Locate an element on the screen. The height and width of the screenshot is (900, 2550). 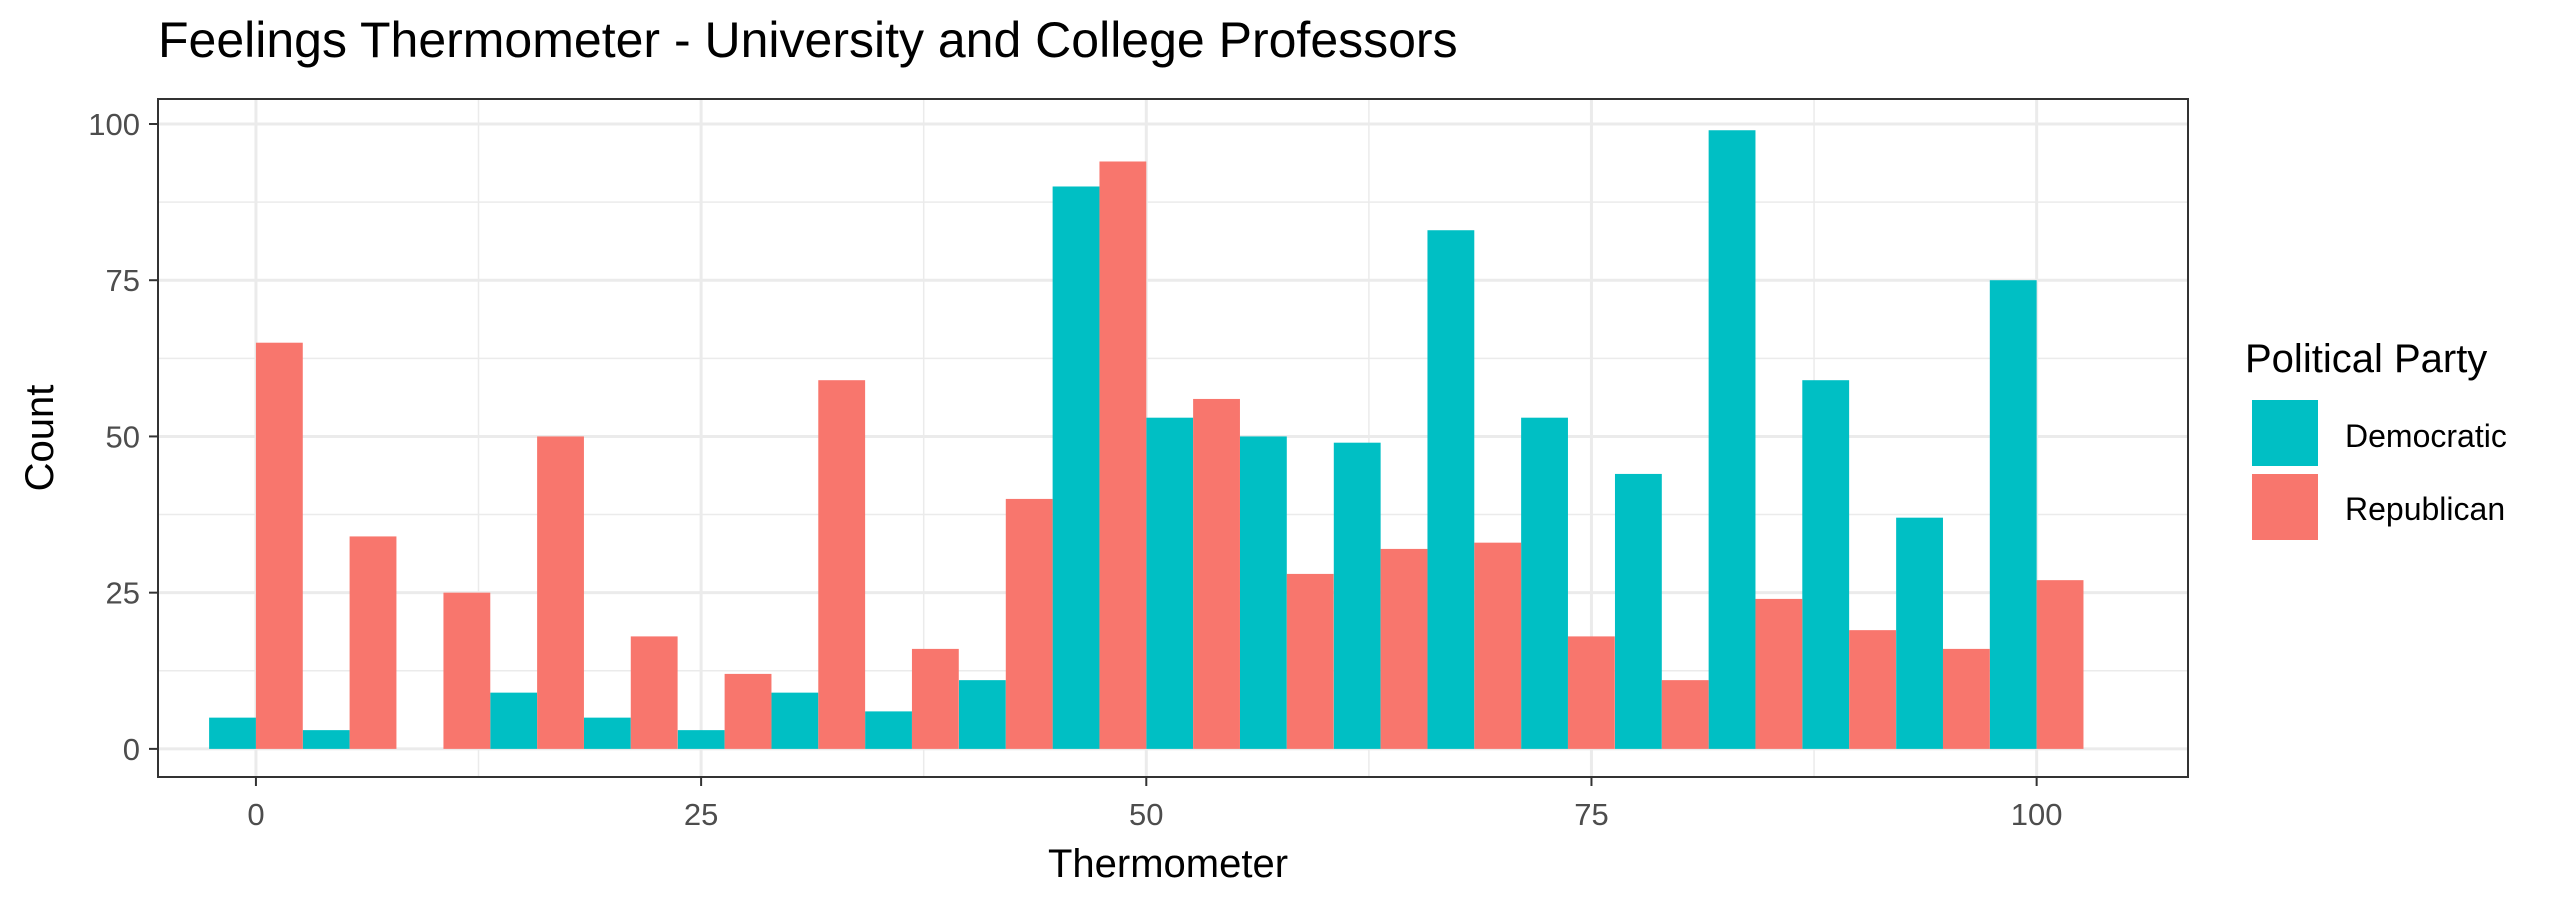
x-tick-label: 25 is located at coordinates (701, 814).